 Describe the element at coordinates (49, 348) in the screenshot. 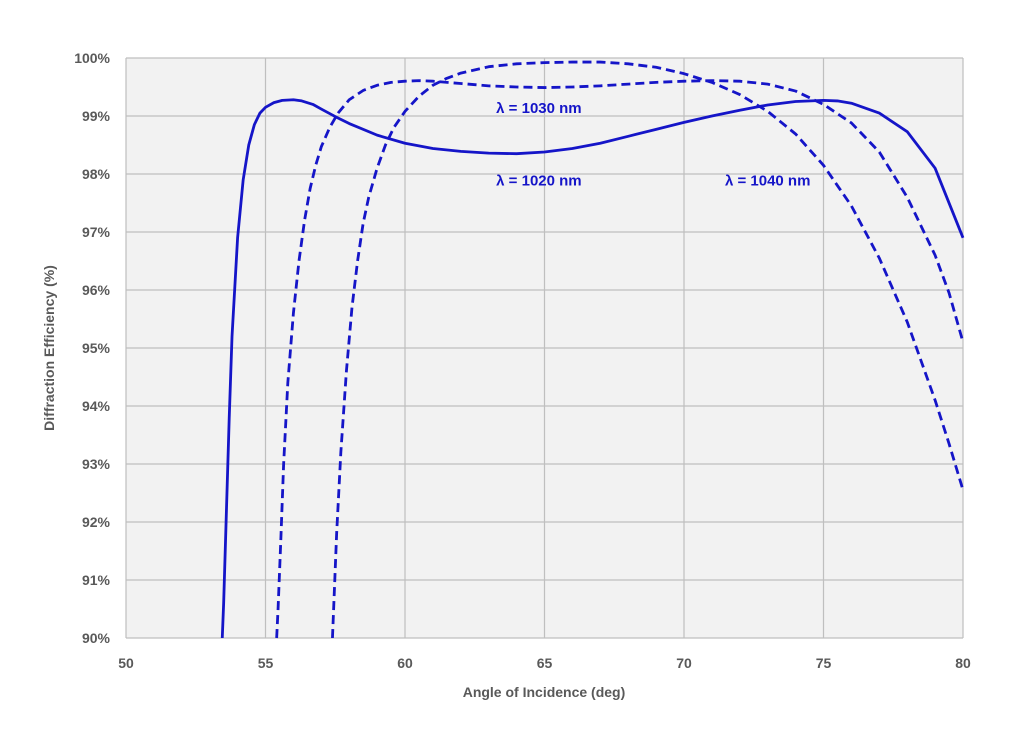

I see `y-axis-title: Diffraction Efficiency (%)` at that location.